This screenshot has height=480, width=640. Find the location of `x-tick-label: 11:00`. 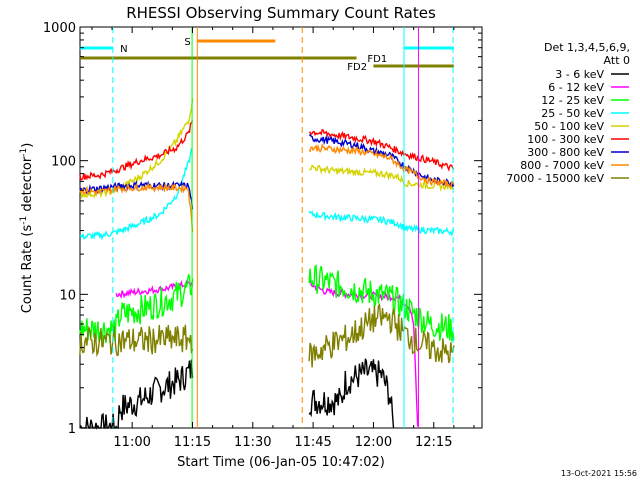

x-tick-label: 11:00 is located at coordinates (131, 442).